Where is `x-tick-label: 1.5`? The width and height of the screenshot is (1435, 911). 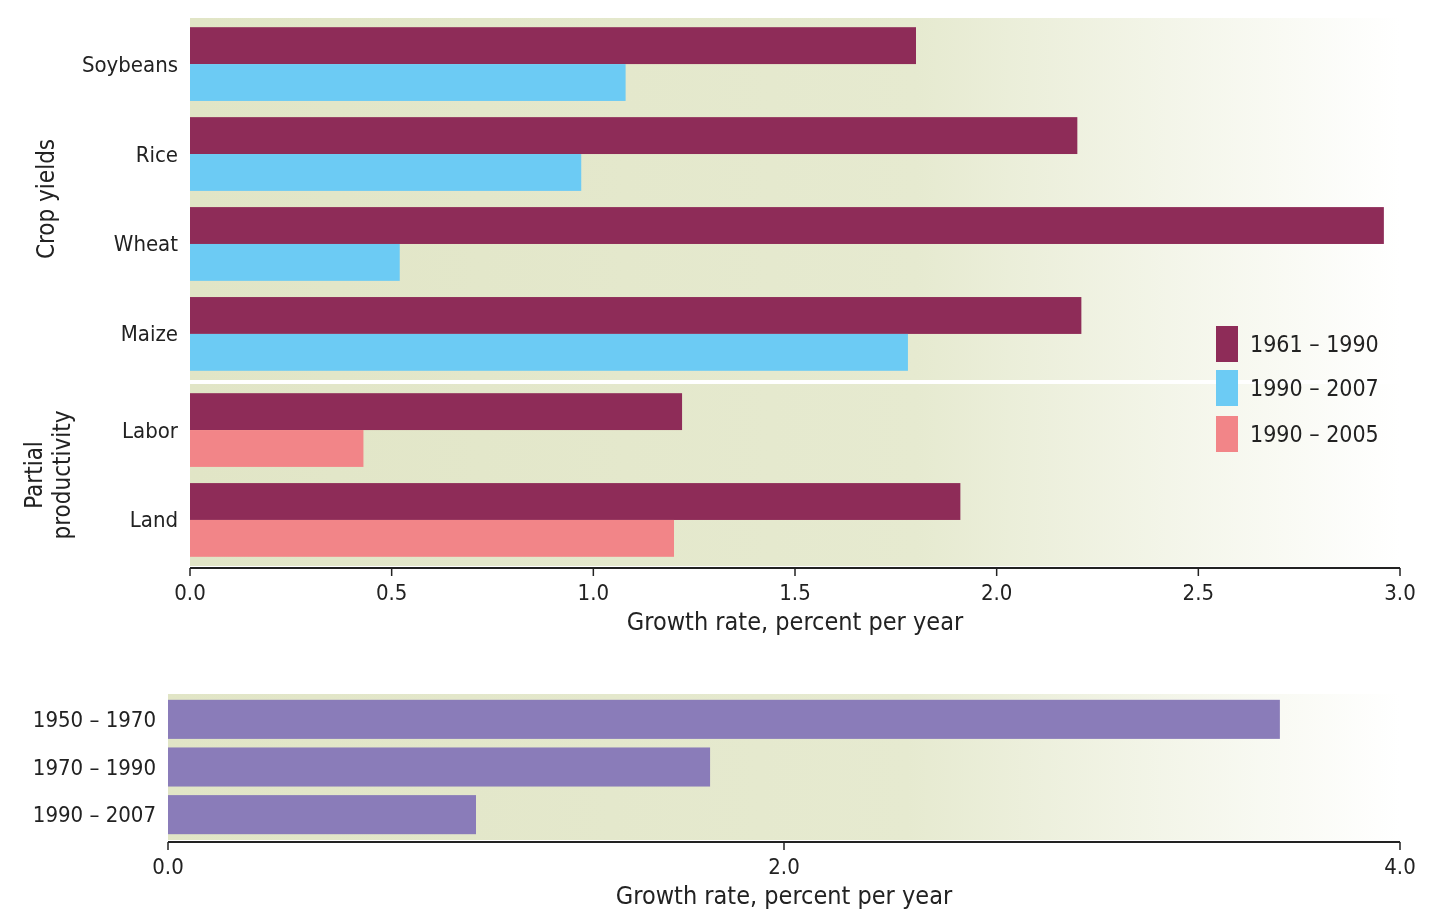 x-tick-label: 1.5 is located at coordinates (795, 592).